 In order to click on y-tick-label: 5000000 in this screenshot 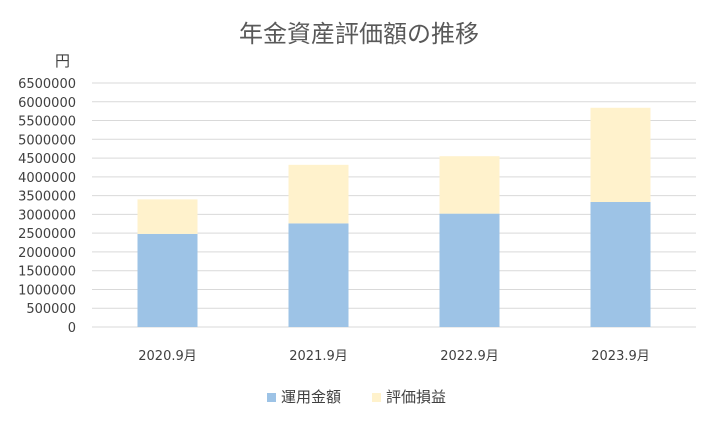, I will do `click(47, 140)`.